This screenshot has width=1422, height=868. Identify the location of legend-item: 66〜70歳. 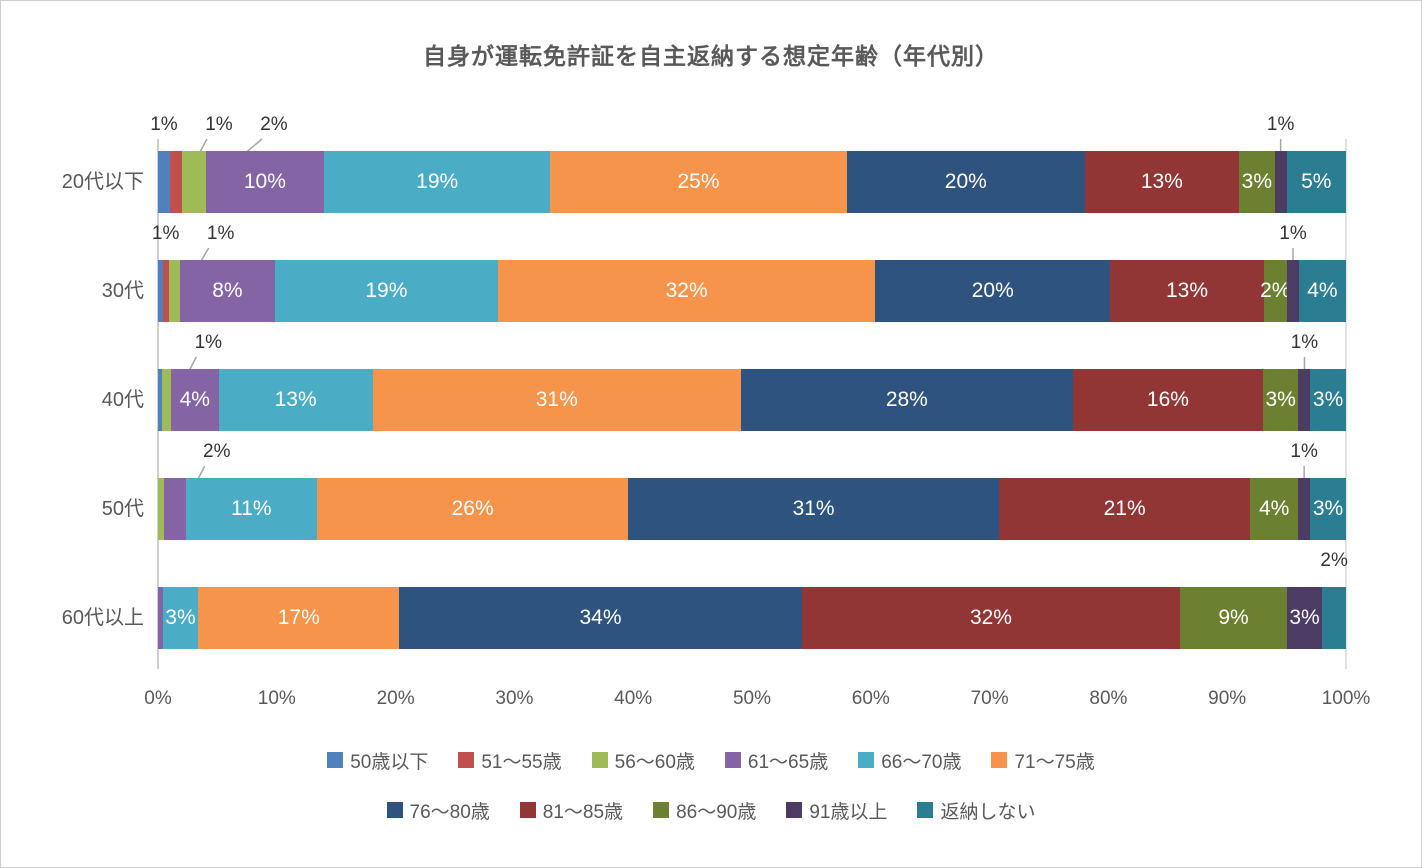
(909, 760).